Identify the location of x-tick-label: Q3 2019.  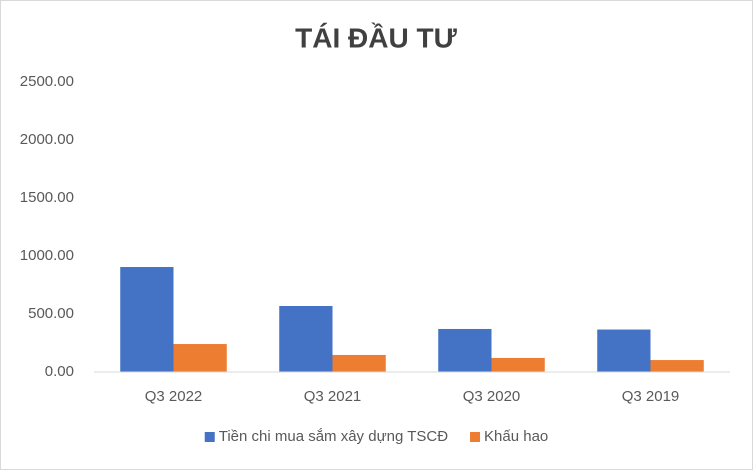
(651, 396).